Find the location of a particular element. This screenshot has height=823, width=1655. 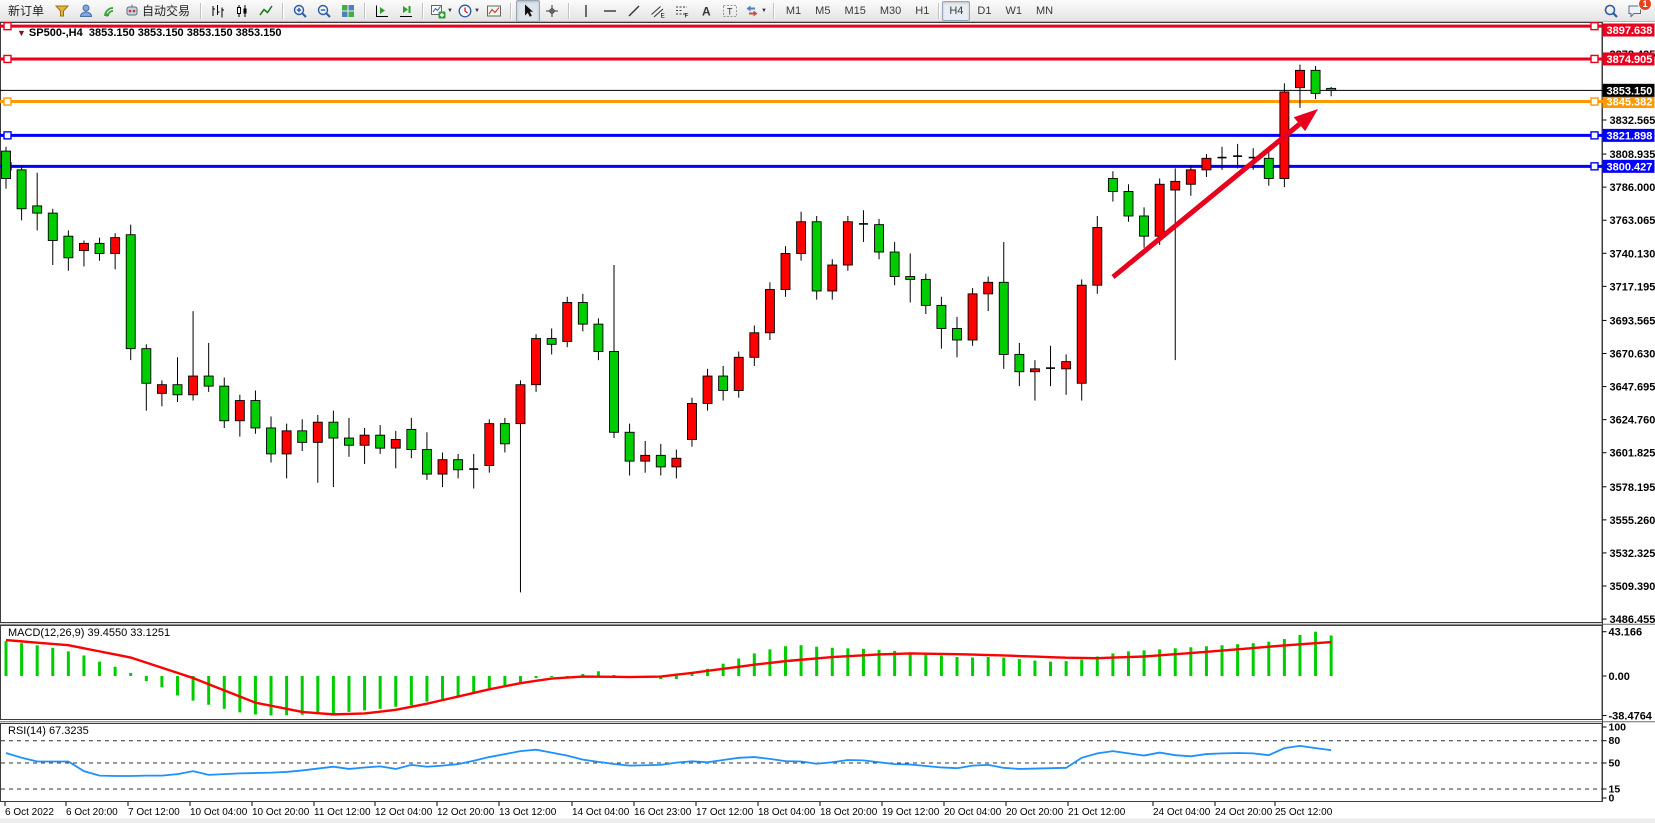

signals-button-glyph is located at coordinates (109, 11).